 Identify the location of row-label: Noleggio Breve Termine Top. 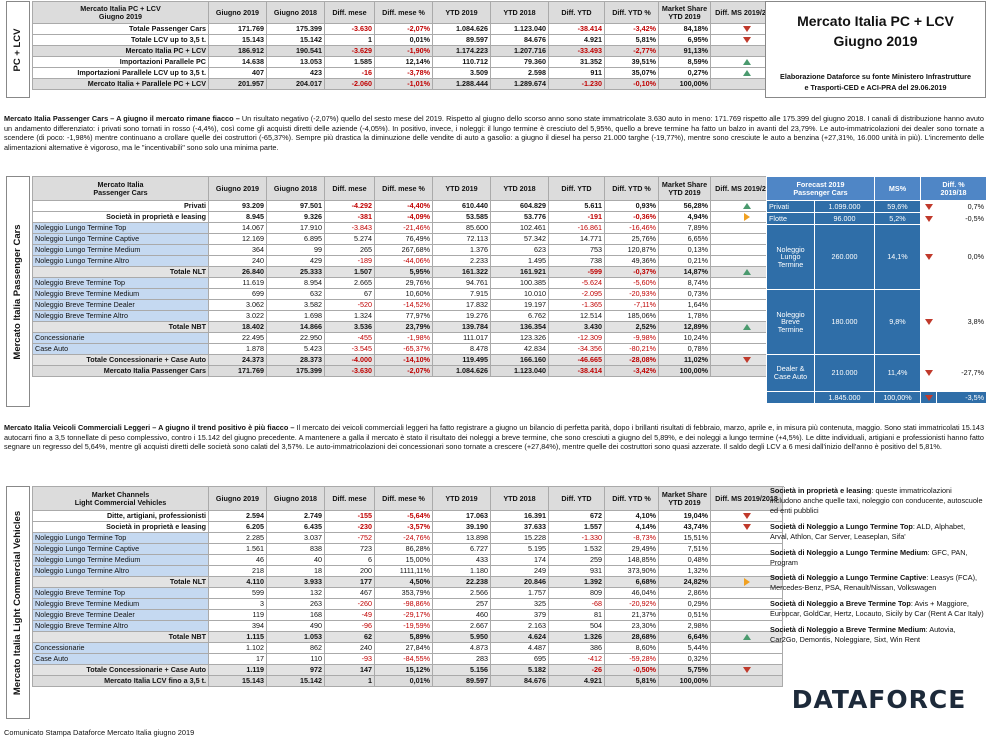
(120, 283).